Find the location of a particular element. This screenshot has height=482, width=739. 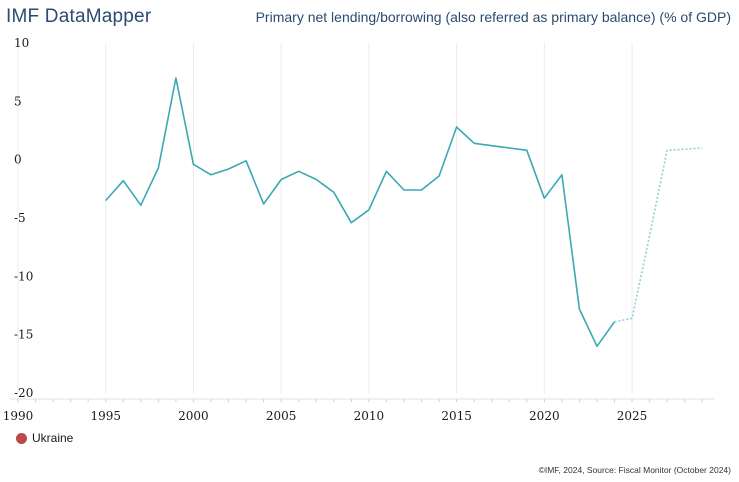

data-point-projection-2027 is located at coordinates (667, 150).